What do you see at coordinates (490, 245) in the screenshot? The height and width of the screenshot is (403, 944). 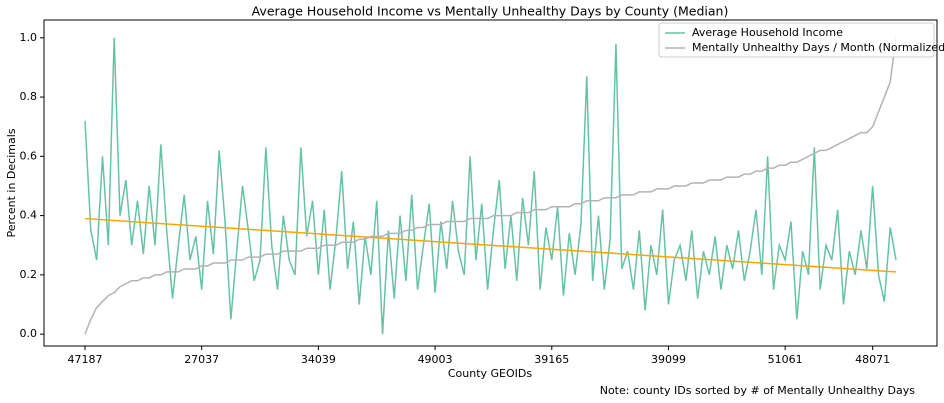 I see `trend-line` at bounding box center [490, 245].